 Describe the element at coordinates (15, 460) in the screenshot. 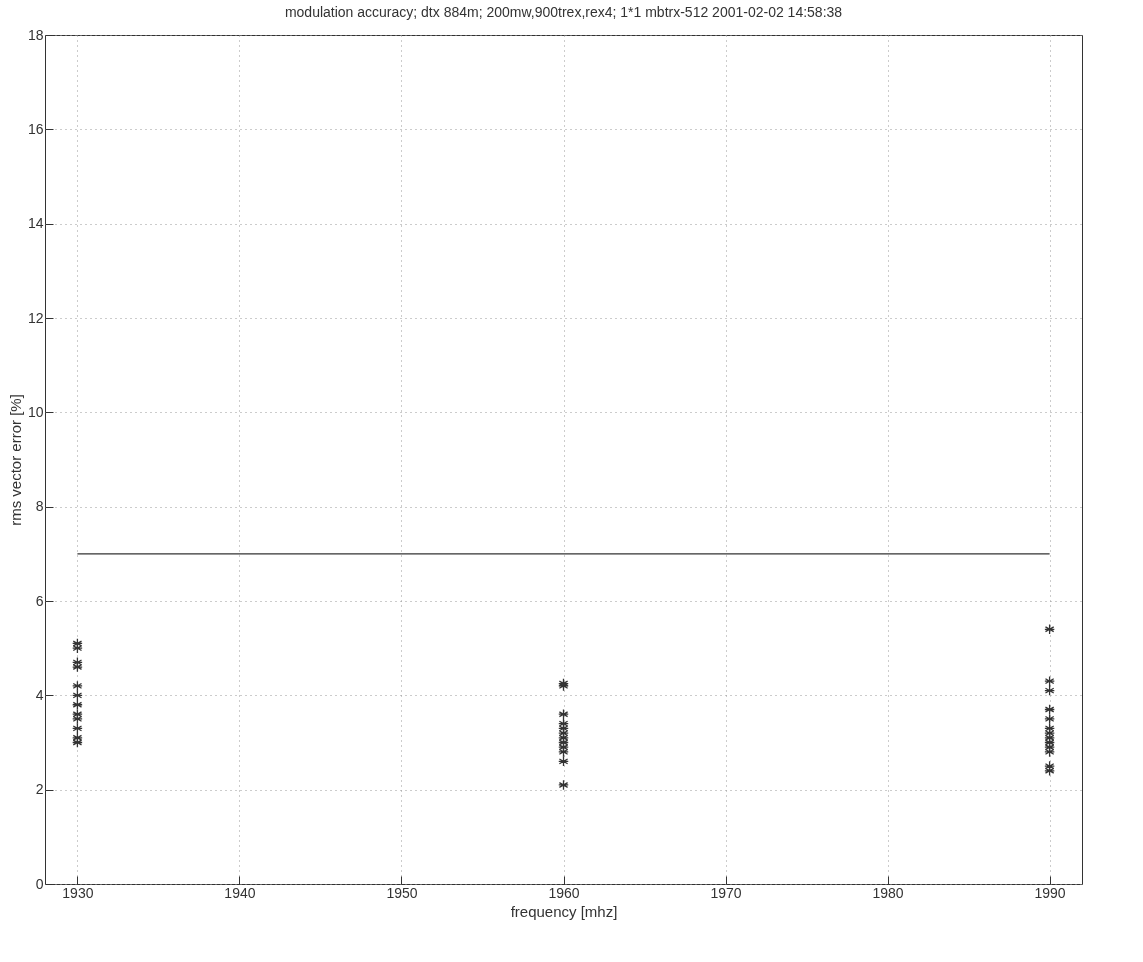

I see `y-axis-title: rms vector error [%]` at that location.